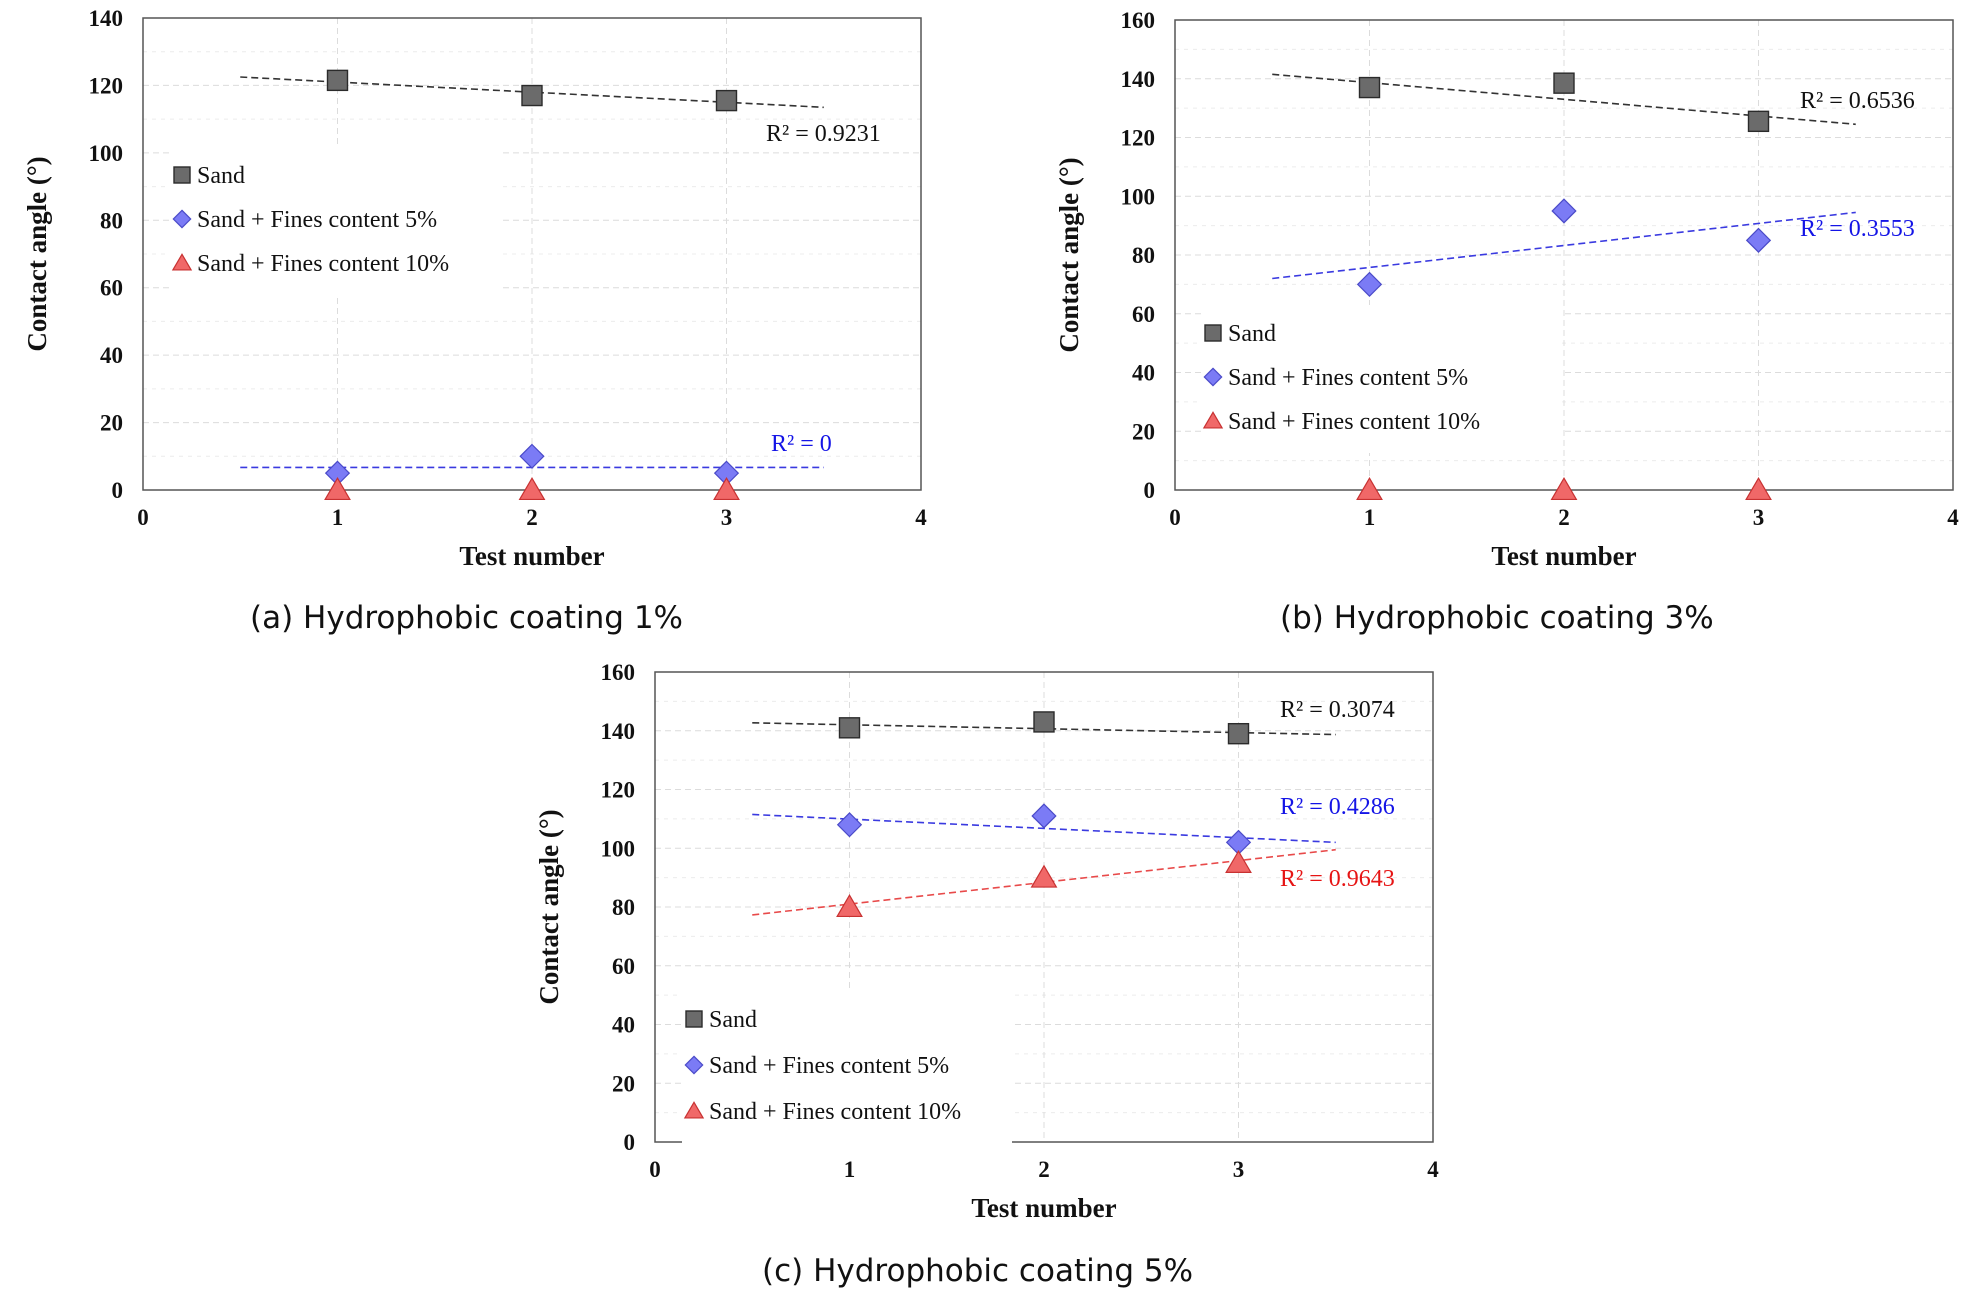 The height and width of the screenshot is (1305, 1976). Describe the element at coordinates (1857, 101) in the screenshot. I see `r-squared-label: R² = 0.6536` at that location.